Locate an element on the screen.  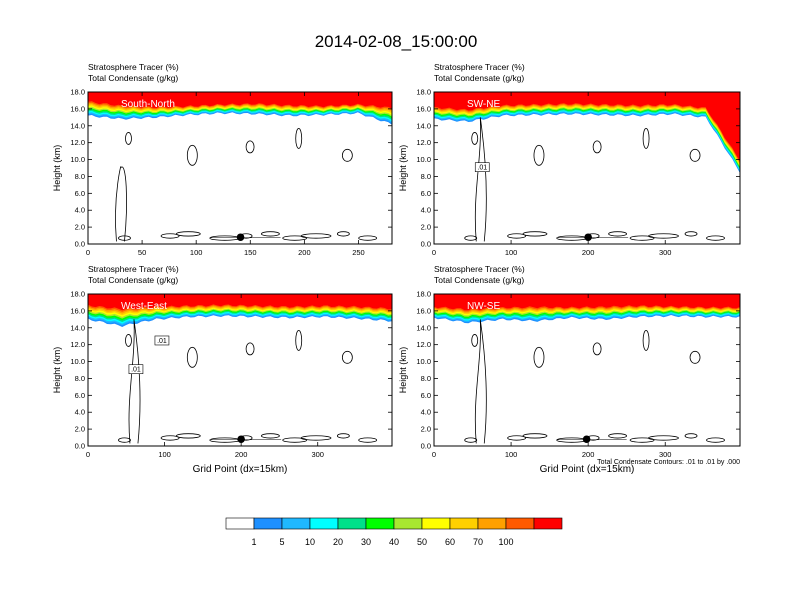
figure-title: 2014-02-08_15:00:00 is located at coordinates (396, 41).